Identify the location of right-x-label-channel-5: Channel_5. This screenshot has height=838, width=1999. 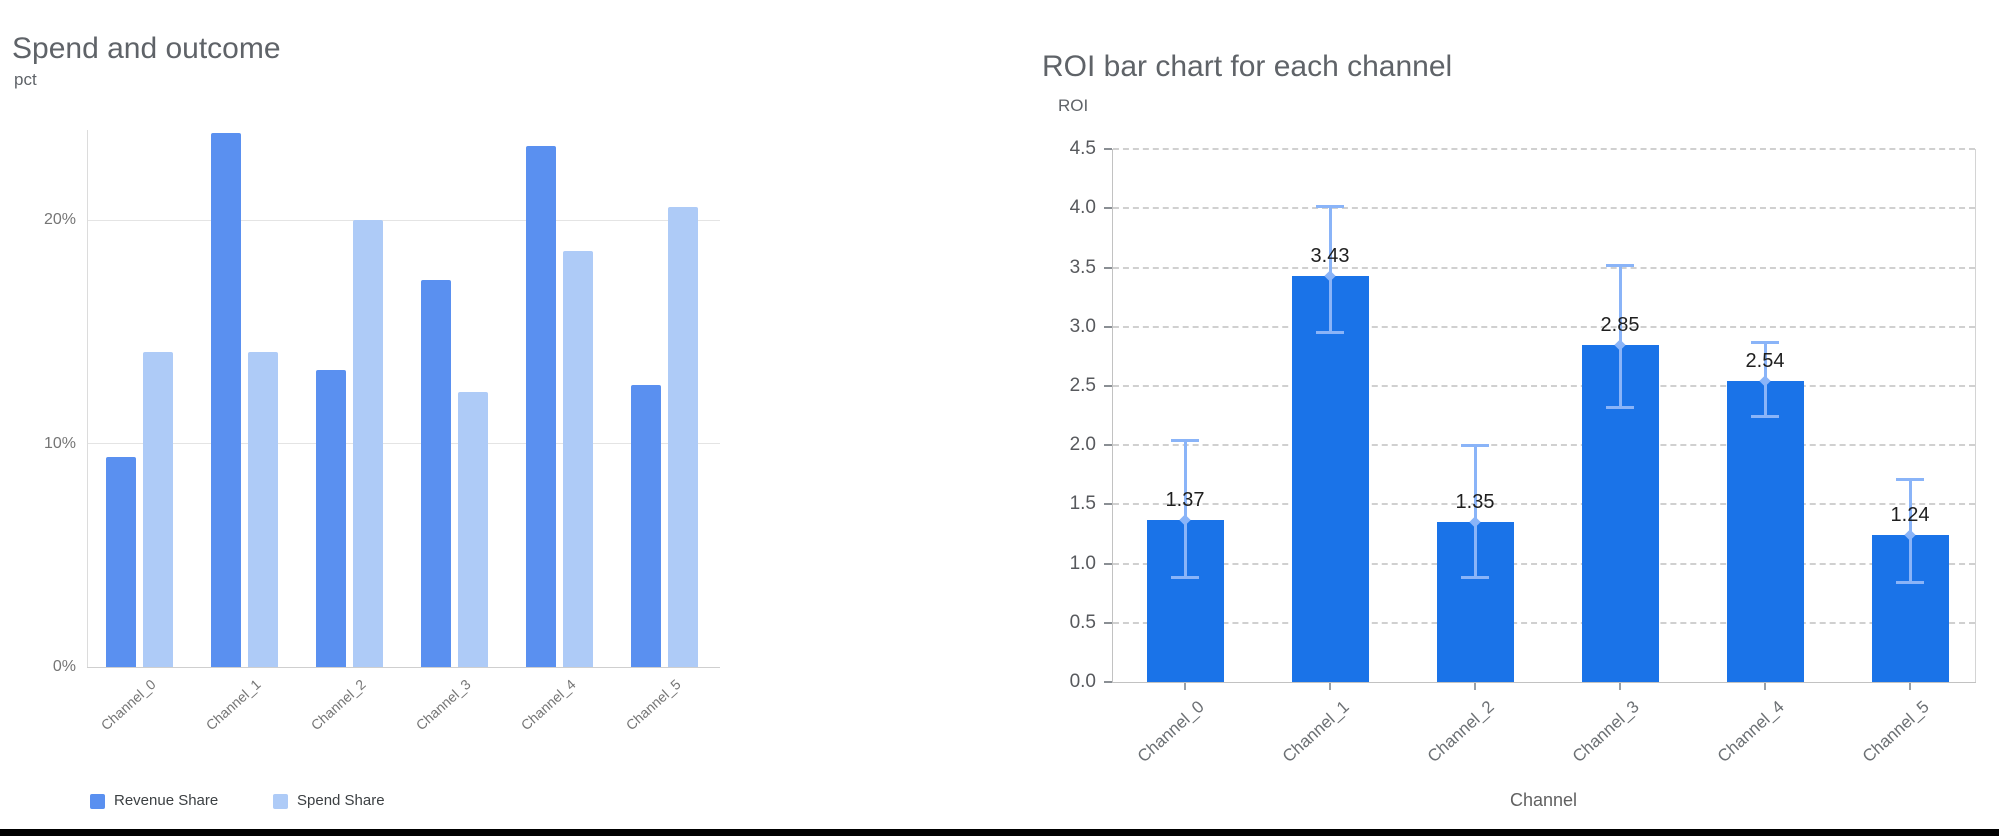
(1895, 732).